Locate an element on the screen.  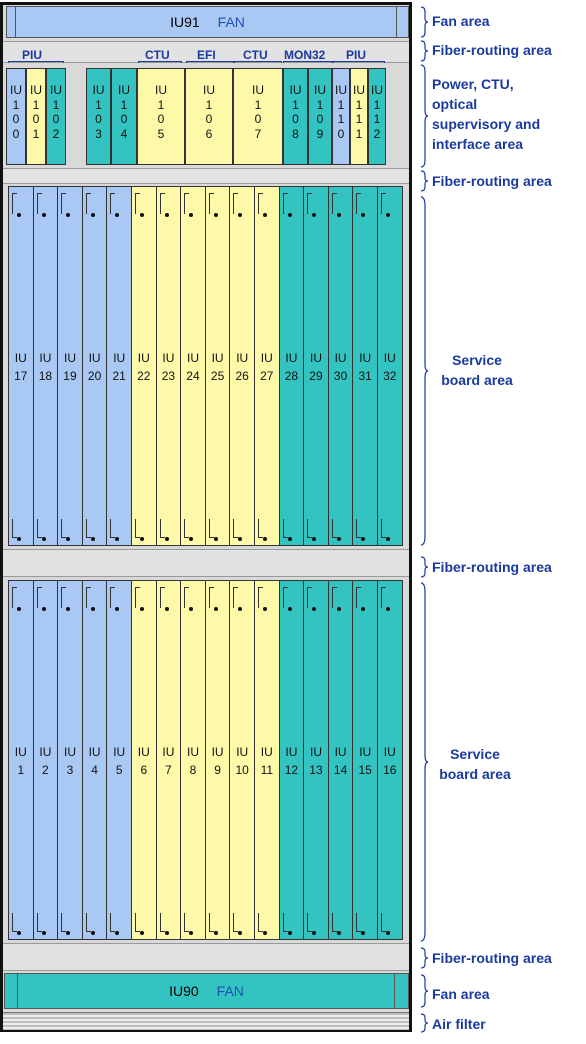
service-slot: IU 8 is located at coordinates (193, 760).